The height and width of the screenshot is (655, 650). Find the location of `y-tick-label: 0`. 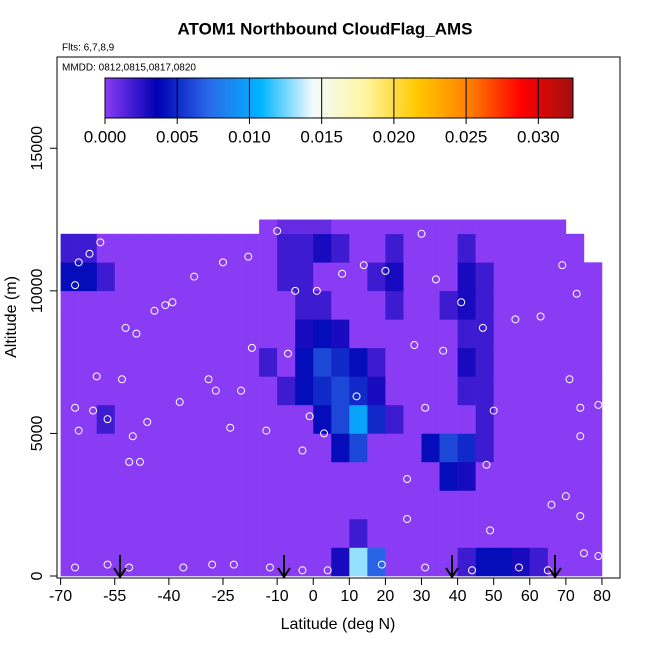

y-tick-label: 0 is located at coordinates (37, 575).